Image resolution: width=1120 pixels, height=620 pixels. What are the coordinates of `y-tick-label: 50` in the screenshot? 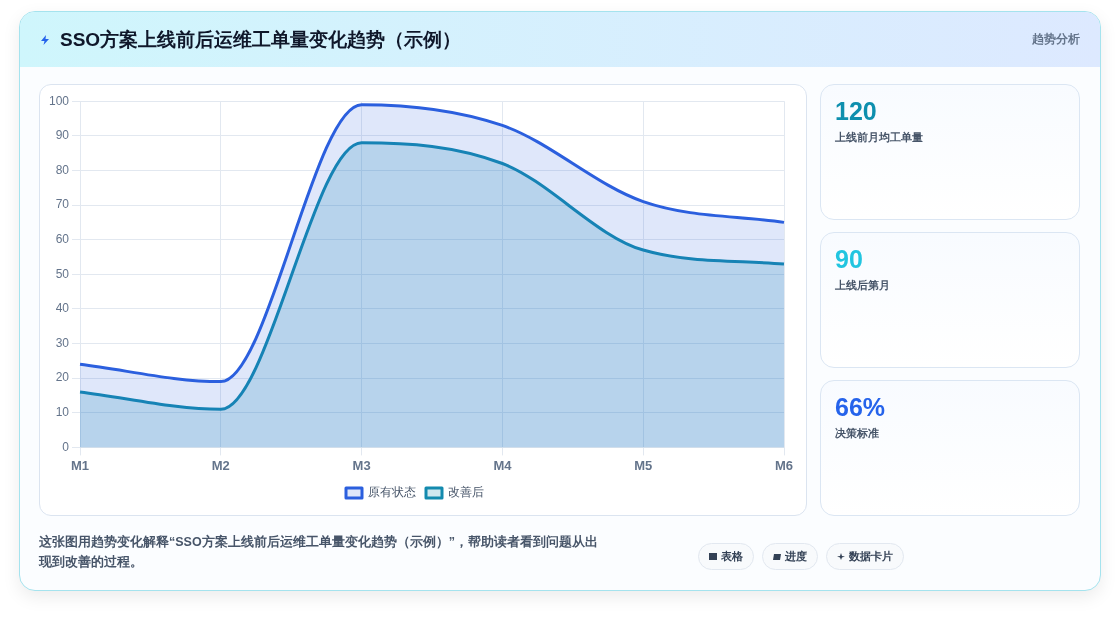 It's located at (62, 273).